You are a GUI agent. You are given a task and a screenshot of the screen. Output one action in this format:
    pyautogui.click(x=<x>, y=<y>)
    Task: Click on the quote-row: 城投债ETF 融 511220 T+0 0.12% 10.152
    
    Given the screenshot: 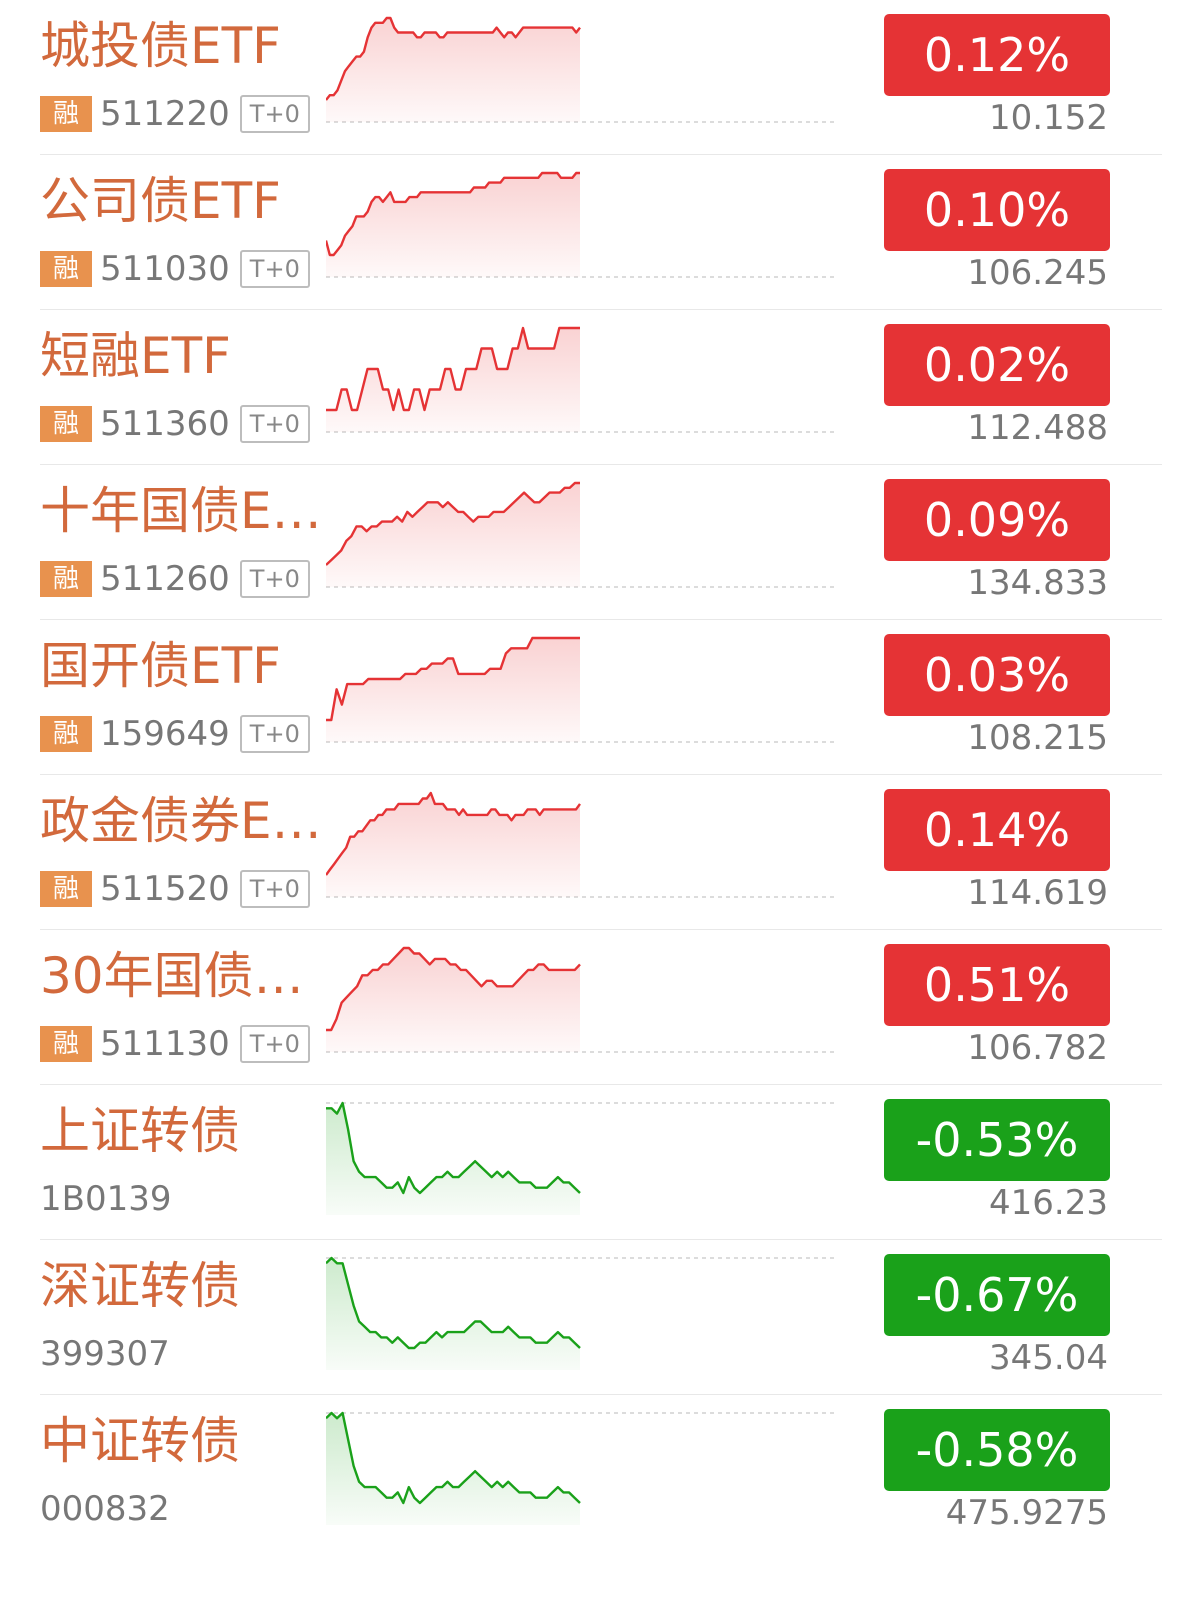 What is the action you would take?
    pyautogui.click(x=592, y=77)
    